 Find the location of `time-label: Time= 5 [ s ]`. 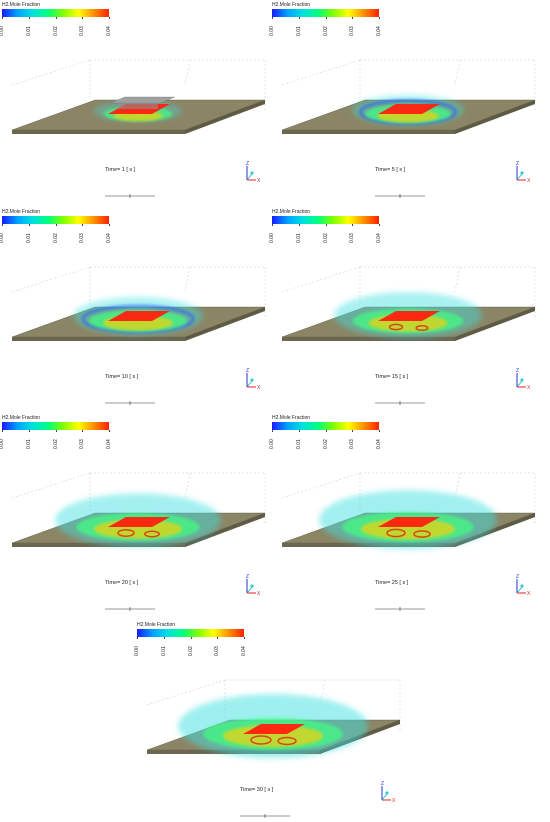

time-label: Time= 5 [ s ] is located at coordinates (390, 170).